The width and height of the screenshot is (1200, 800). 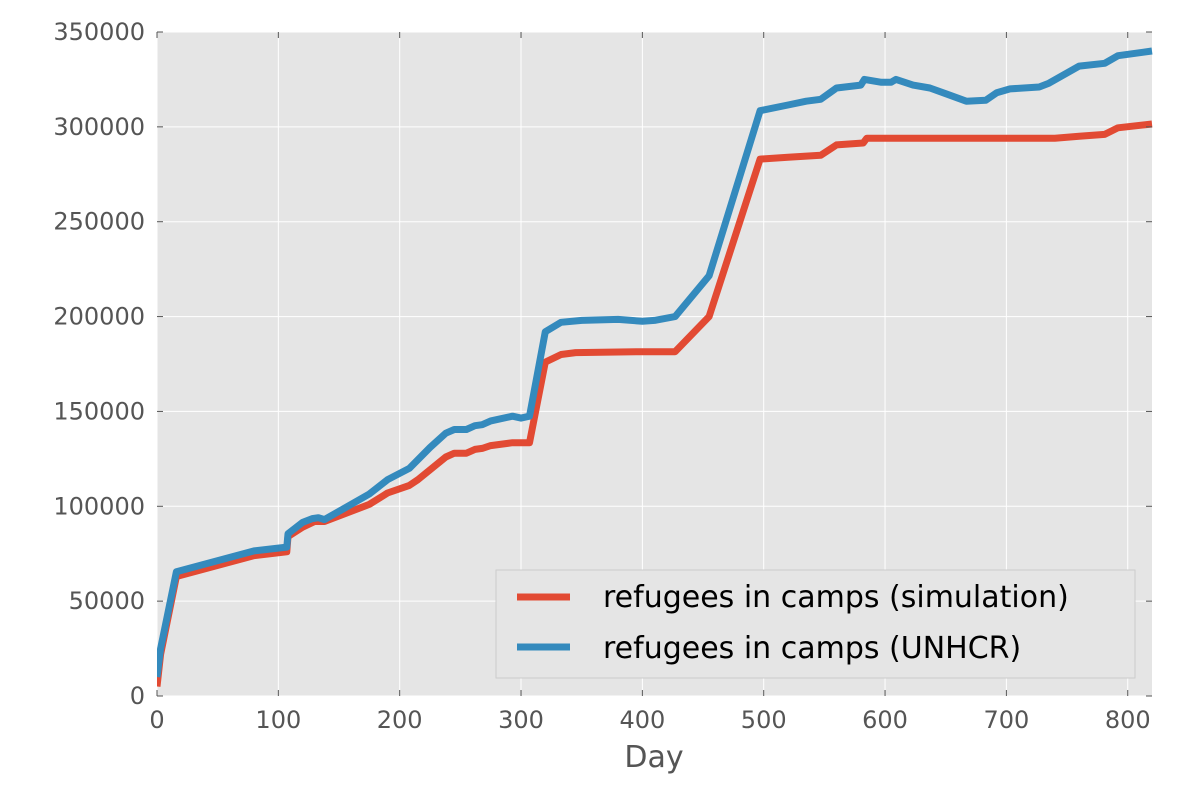 What do you see at coordinates (1006, 720) in the screenshot?
I see `x-tick-label: 700` at bounding box center [1006, 720].